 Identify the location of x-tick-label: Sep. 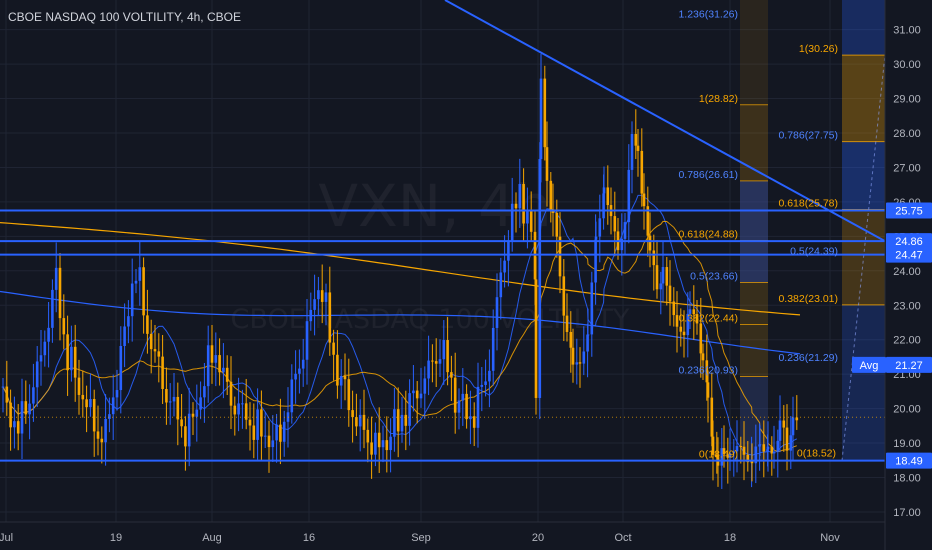
(421, 538).